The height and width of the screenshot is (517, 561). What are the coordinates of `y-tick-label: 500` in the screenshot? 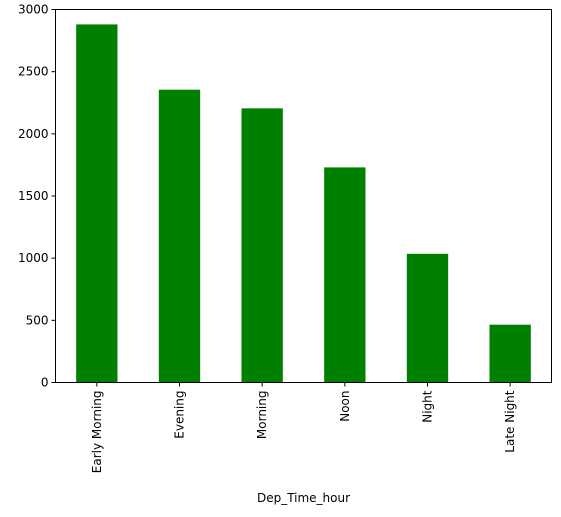 It's located at (37, 320).